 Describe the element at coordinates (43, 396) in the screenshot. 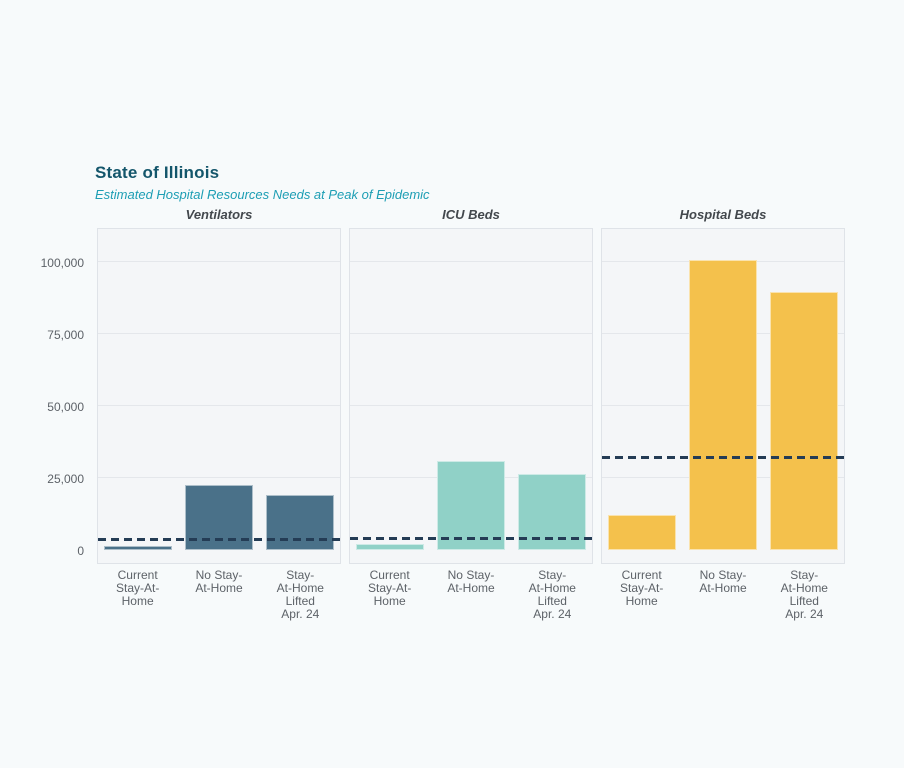

I see `y-axis: 0 25,000 50,000 75,000 100,000` at that location.